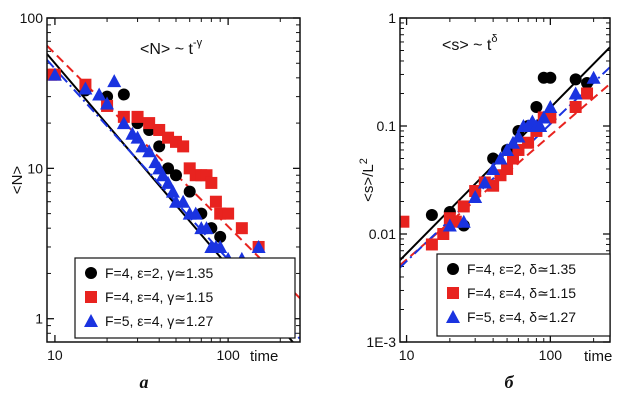 Image resolution: width=618 pixels, height=400 pixels. What do you see at coordinates (364, 161) in the screenshot?
I see `y-axis-label-sup: 2` at bounding box center [364, 161].